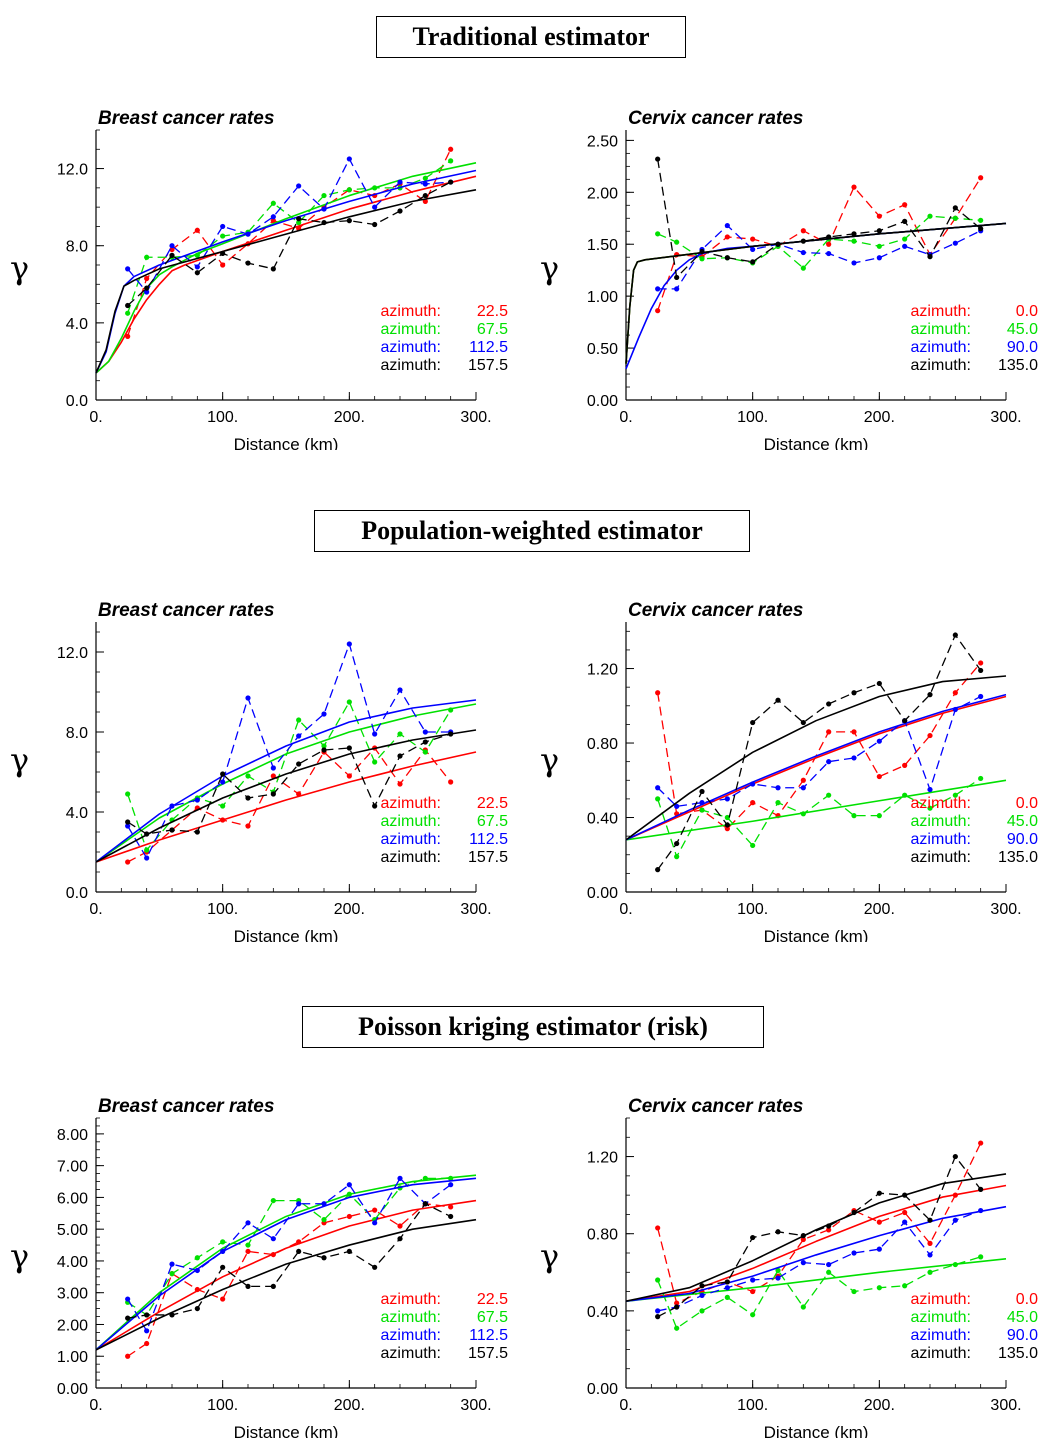  Describe the element at coordinates (602, 1235) in the screenshot. I see `y-tick-label: 0.80` at that location.